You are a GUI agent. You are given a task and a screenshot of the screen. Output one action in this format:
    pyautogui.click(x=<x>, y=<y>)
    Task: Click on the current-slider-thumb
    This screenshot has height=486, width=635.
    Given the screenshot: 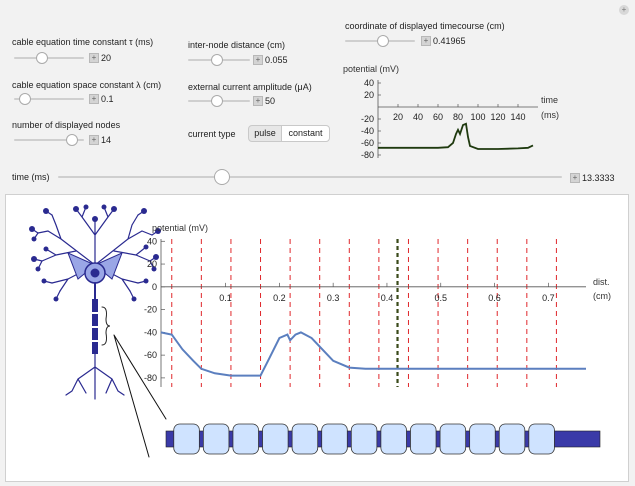 What is the action you would take?
    pyautogui.click(x=217, y=101)
    